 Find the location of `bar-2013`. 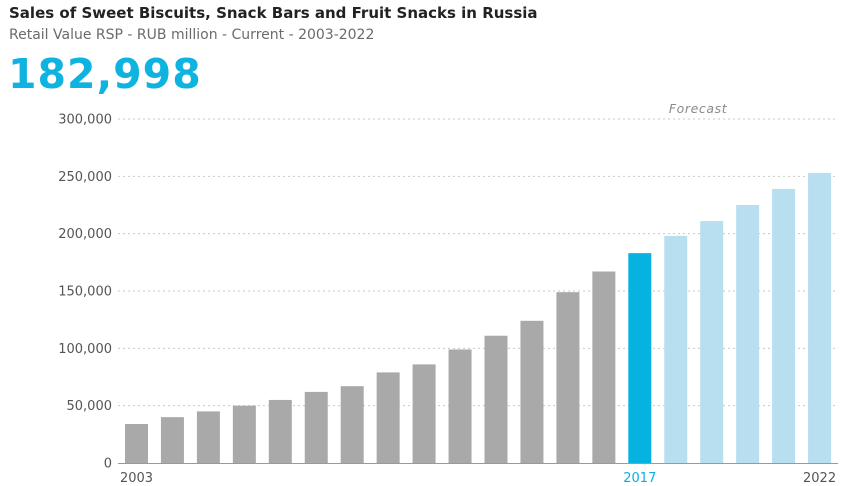

bar-2013 is located at coordinates (496, 399).